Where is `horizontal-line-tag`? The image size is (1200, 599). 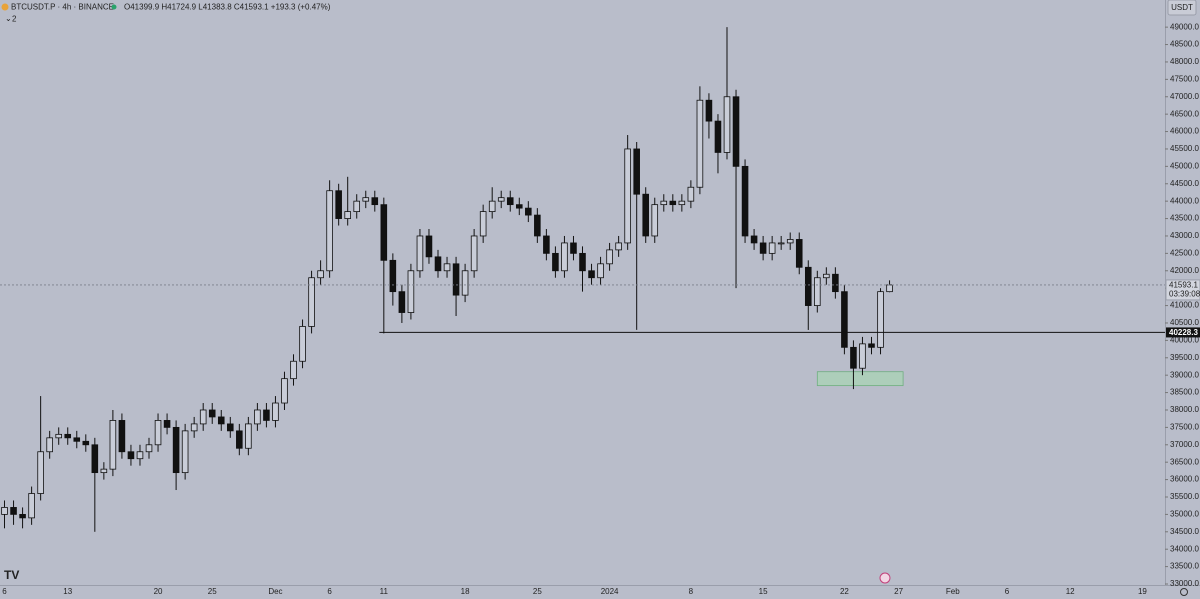
horizontal-line-tag is located at coordinates (1183, 332).